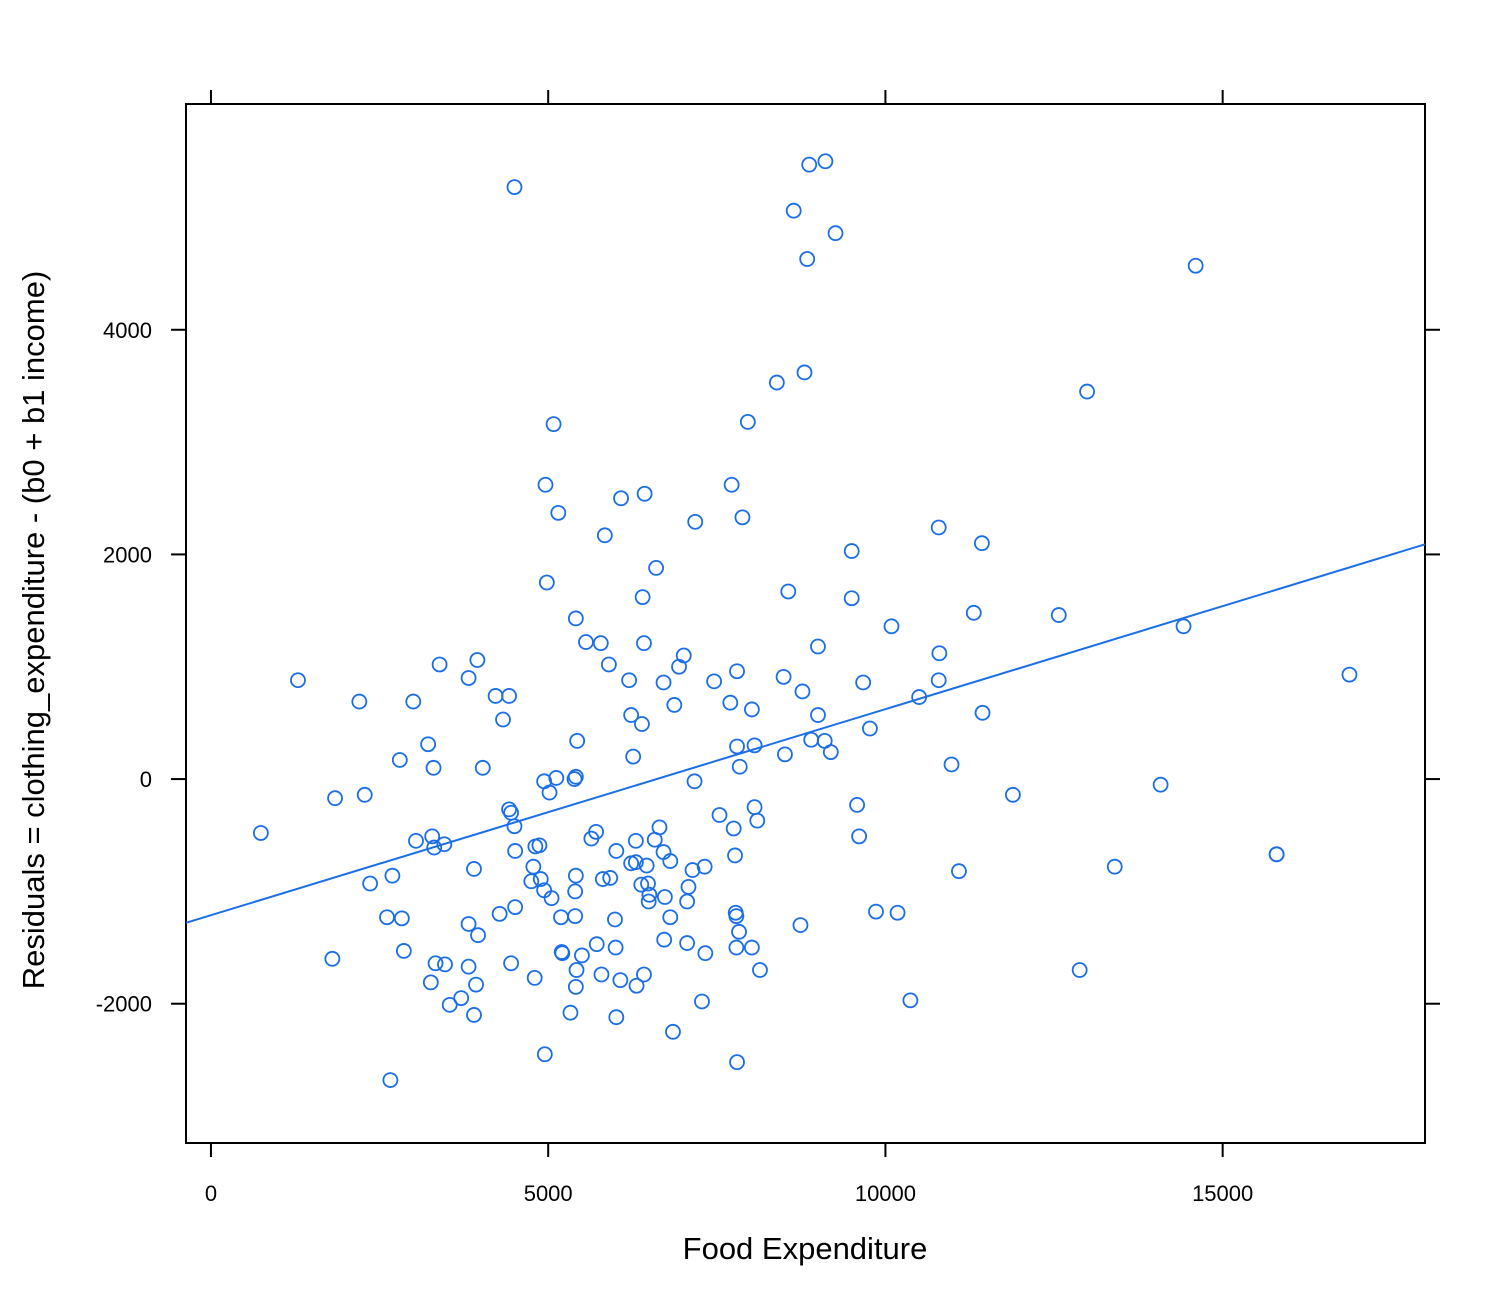 The width and height of the screenshot is (1512, 1301). Describe the element at coordinates (124, 1004) in the screenshot. I see `y-tick-label: -2000` at that location.